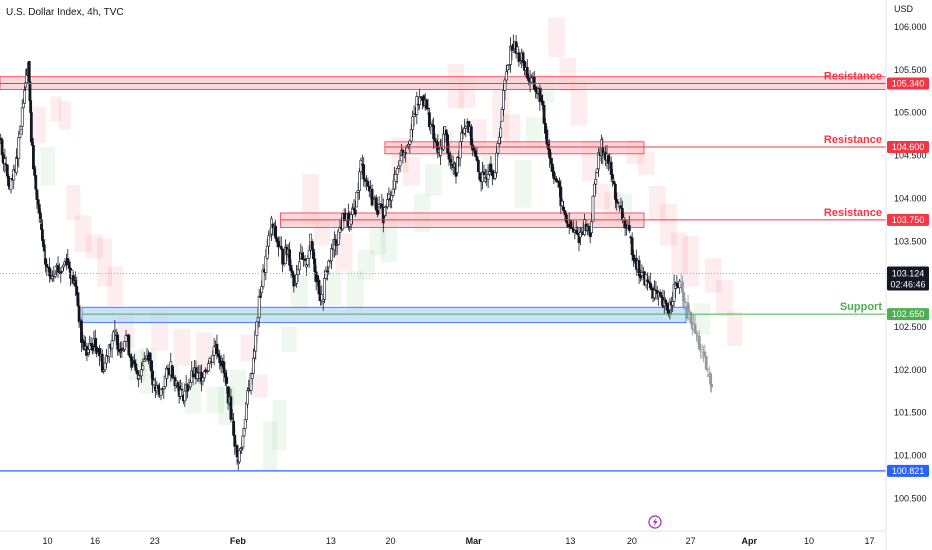  What do you see at coordinates (910, 70) in the screenshot?
I see `price-tick-label: 105.500` at bounding box center [910, 70].